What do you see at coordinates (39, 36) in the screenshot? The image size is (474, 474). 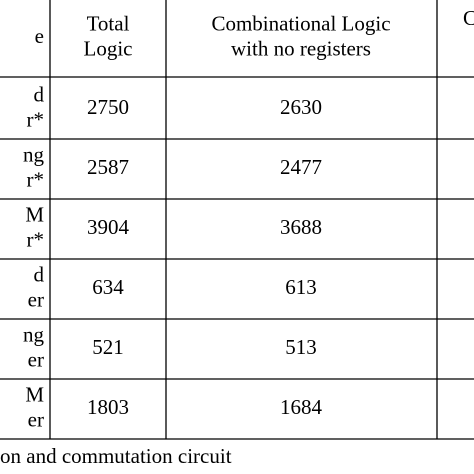 I see `header-cell: e` at bounding box center [39, 36].